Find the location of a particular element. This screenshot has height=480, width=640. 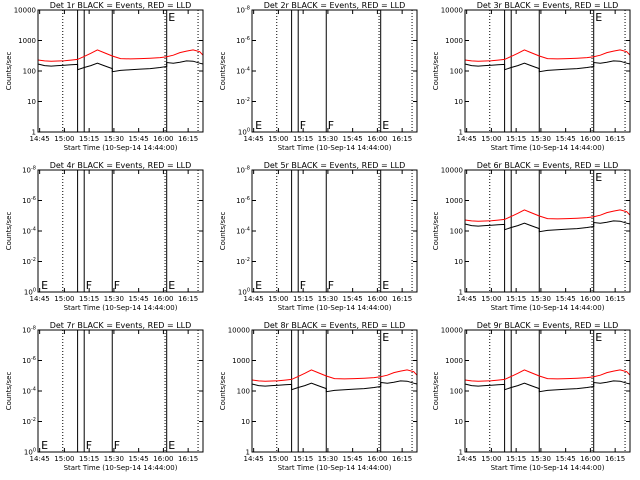

panel-title: Det 7r BLACK = Events, RED = LLD is located at coordinates (121, 325).